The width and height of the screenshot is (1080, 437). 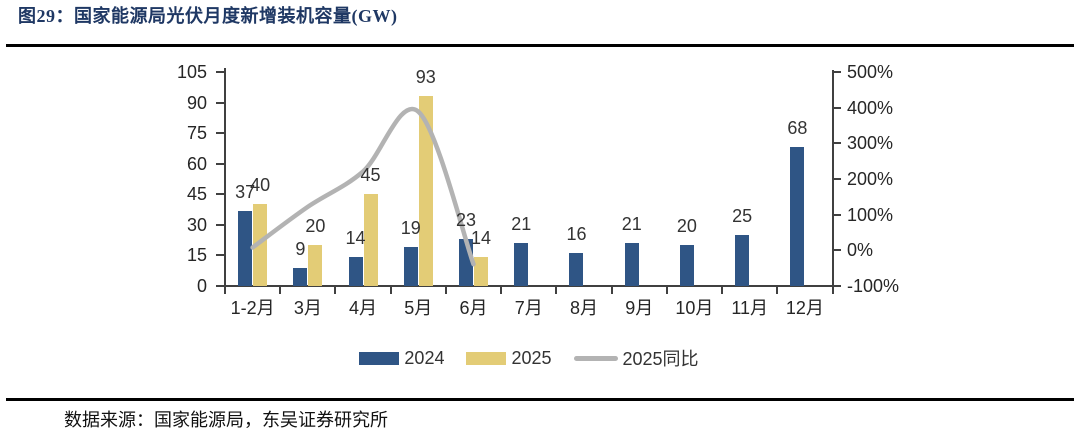 I want to click on bar-value-label: 93, so click(x=425, y=77).